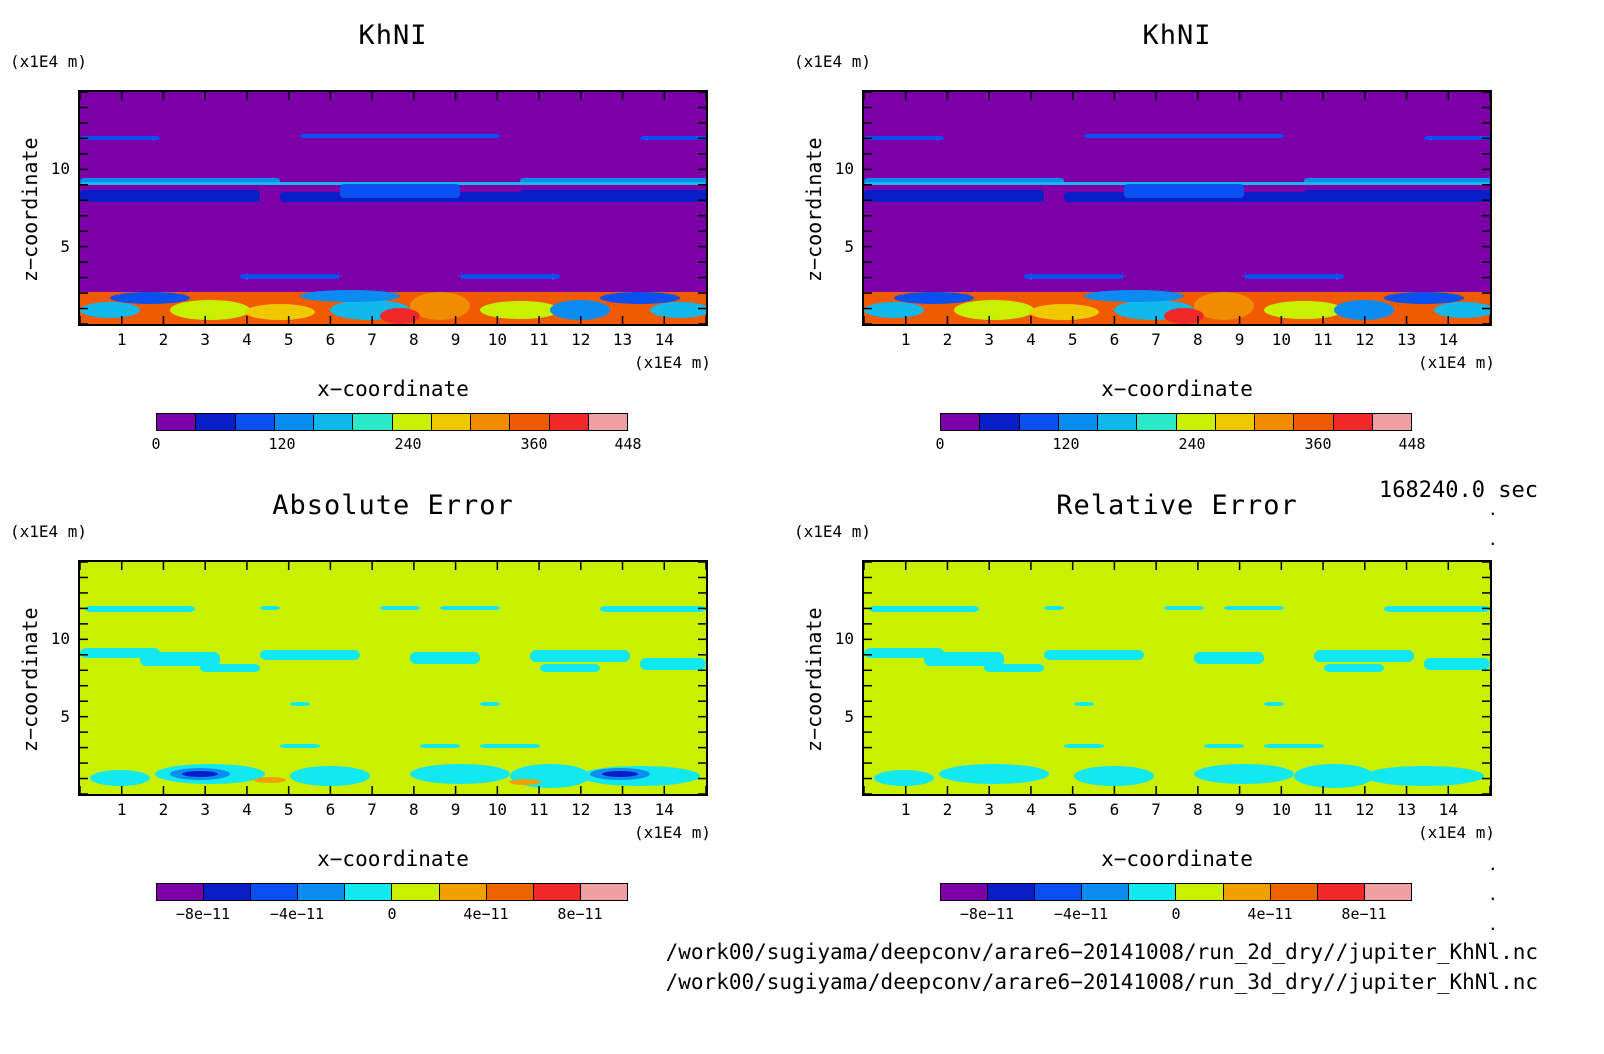  What do you see at coordinates (393, 35) in the screenshot?
I see `chart-title: KhNI` at bounding box center [393, 35].